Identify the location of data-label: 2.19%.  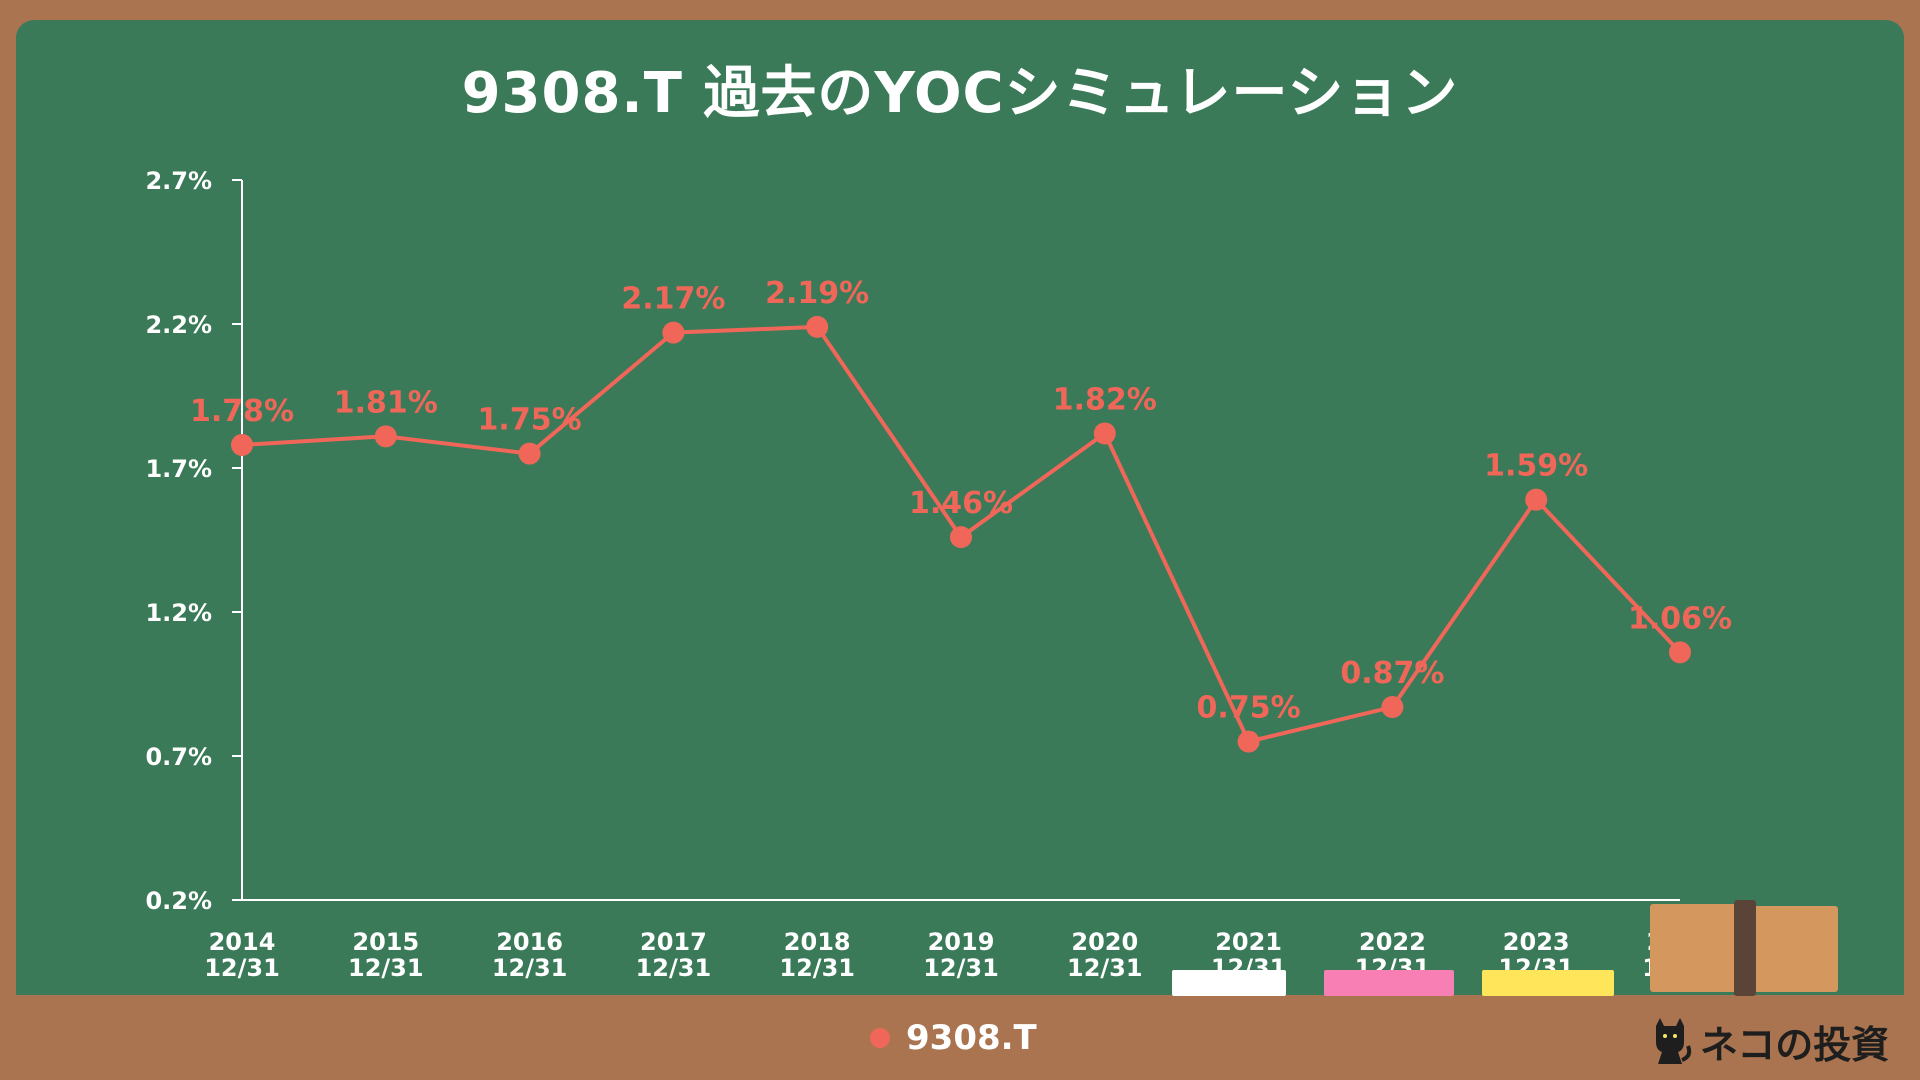
(817, 293).